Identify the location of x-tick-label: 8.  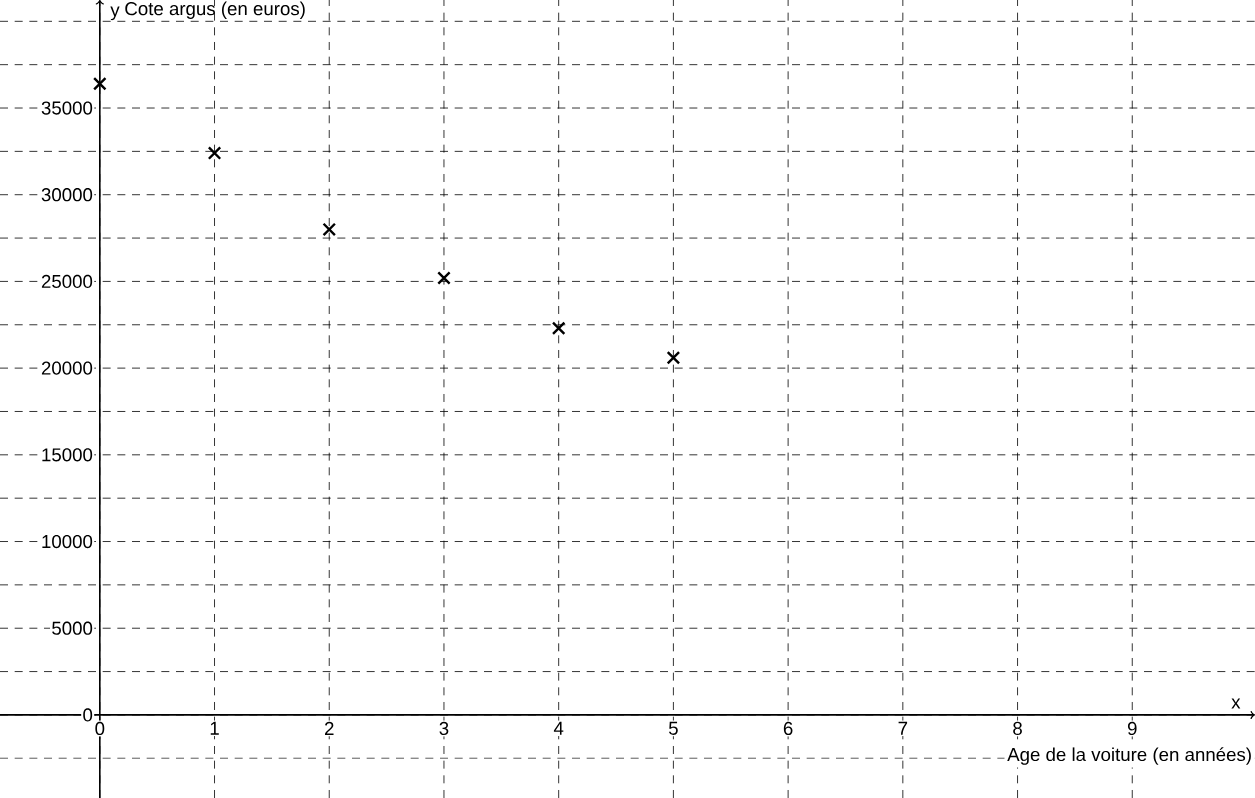
(1017, 728).